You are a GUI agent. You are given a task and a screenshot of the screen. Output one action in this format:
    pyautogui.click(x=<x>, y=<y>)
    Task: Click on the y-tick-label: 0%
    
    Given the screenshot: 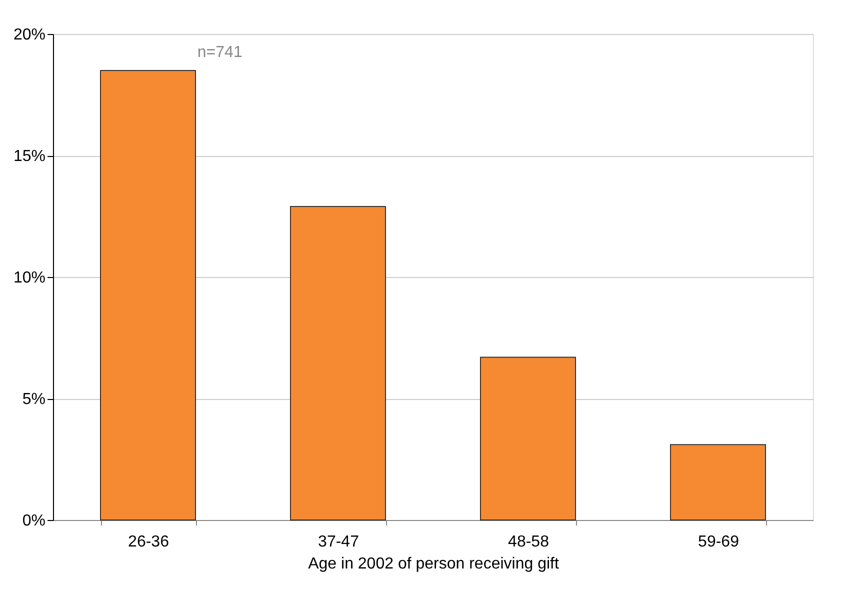 What is the action you would take?
    pyautogui.click(x=34, y=521)
    